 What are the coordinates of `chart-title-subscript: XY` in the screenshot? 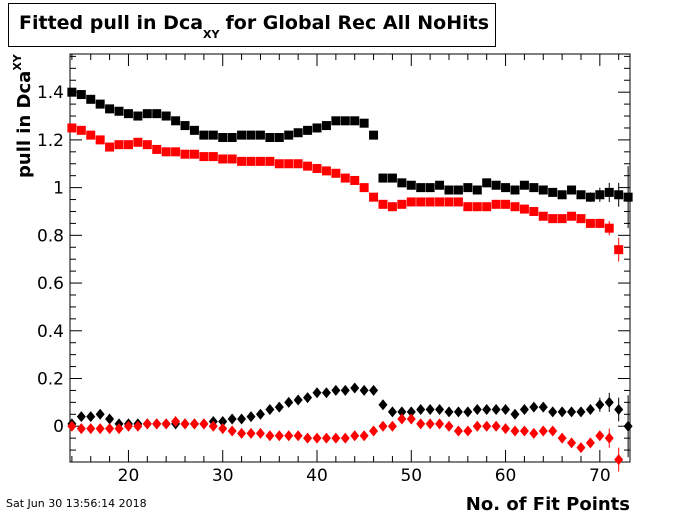 It's located at (211, 34).